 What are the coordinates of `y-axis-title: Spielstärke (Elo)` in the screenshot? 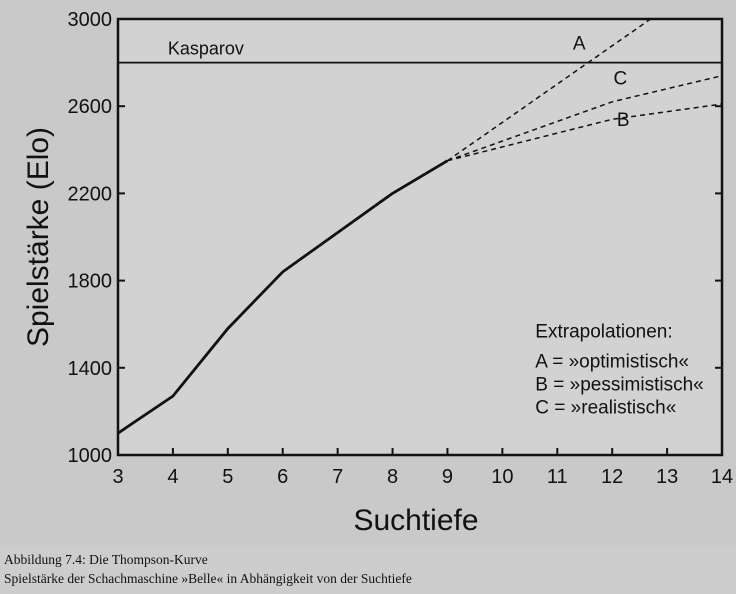 It's located at (38, 237).